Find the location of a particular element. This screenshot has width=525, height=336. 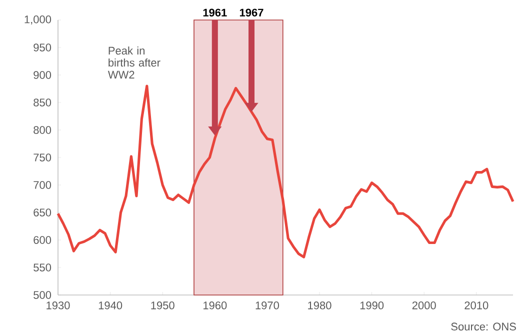

source-note: Source: ONS is located at coordinates (483, 326).